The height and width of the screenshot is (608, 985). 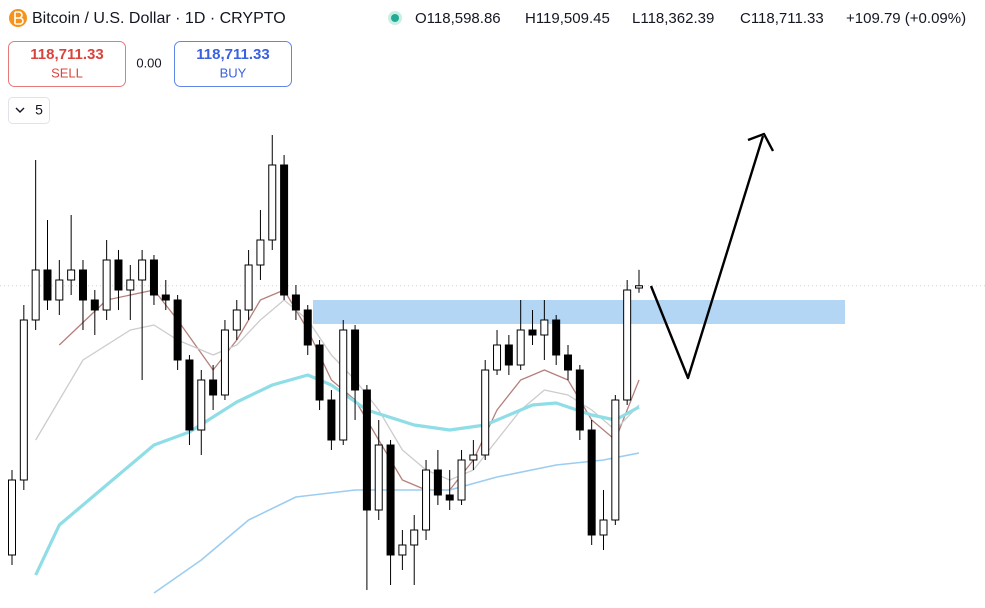 What do you see at coordinates (159, 18) in the screenshot?
I see `symbol-title: Bitcoin / U.S. Dollar · 1D · CRYPTO` at bounding box center [159, 18].